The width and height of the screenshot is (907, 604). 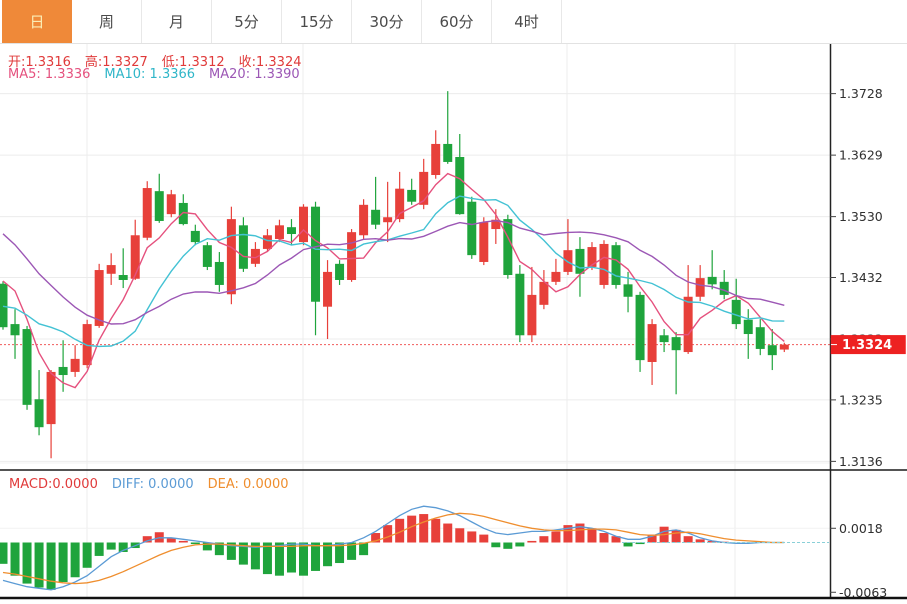 What do you see at coordinates (37, 21) in the screenshot?
I see `tab-day: 日` at bounding box center [37, 21].